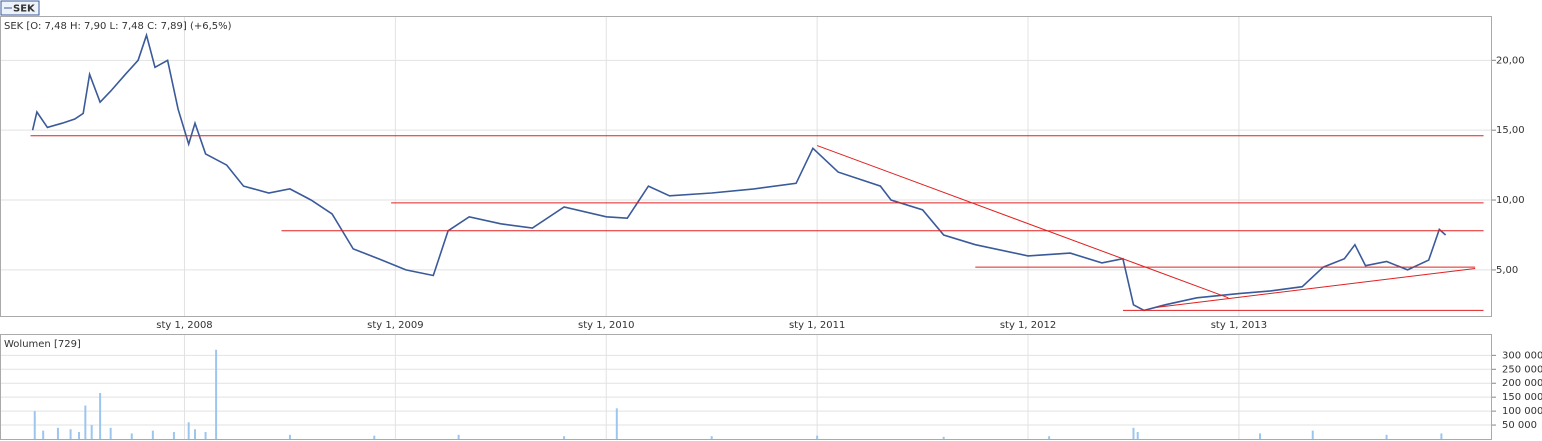  I want to click on y-tick-label: 5,00, so click(1507, 270).